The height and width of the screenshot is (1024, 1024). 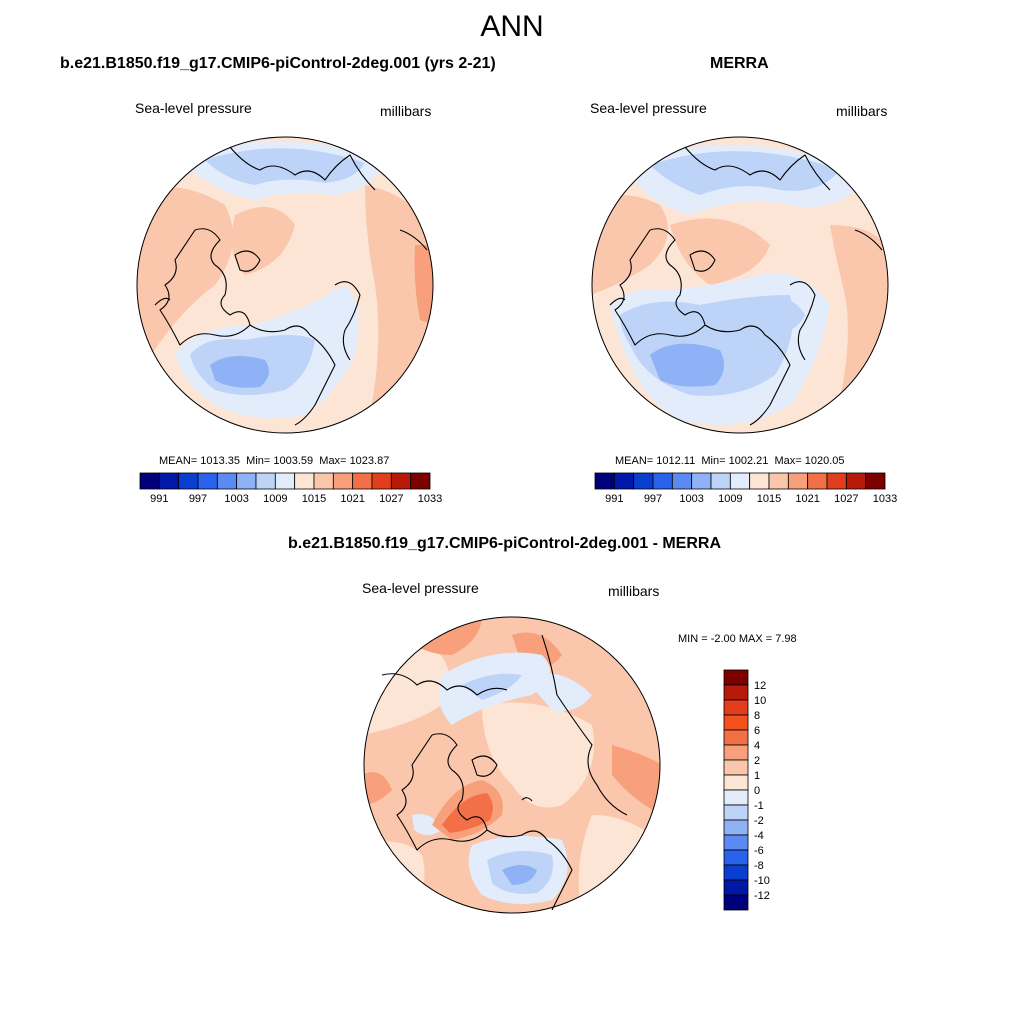 I want to click on diff-strong-positive-region, so click(x=467, y=813).